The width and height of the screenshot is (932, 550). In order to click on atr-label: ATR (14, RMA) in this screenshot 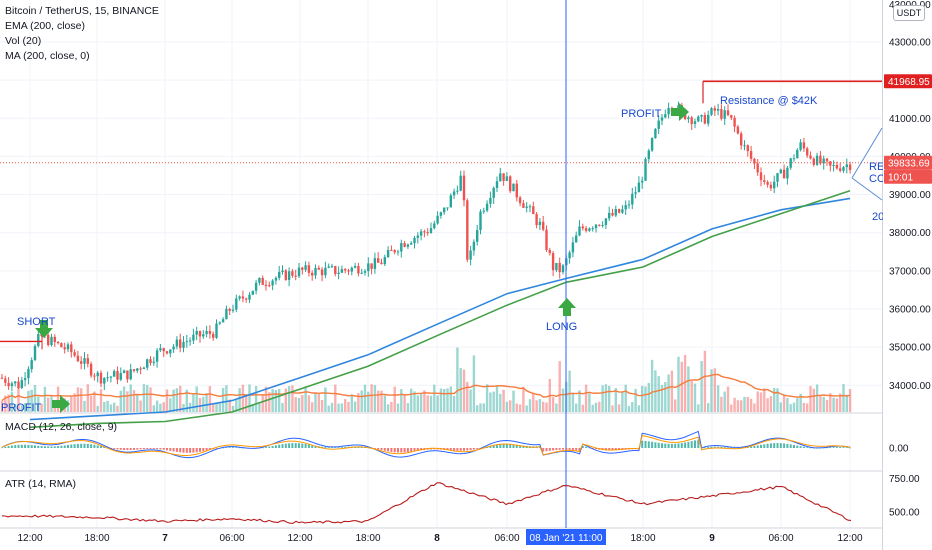, I will do `click(40, 484)`.